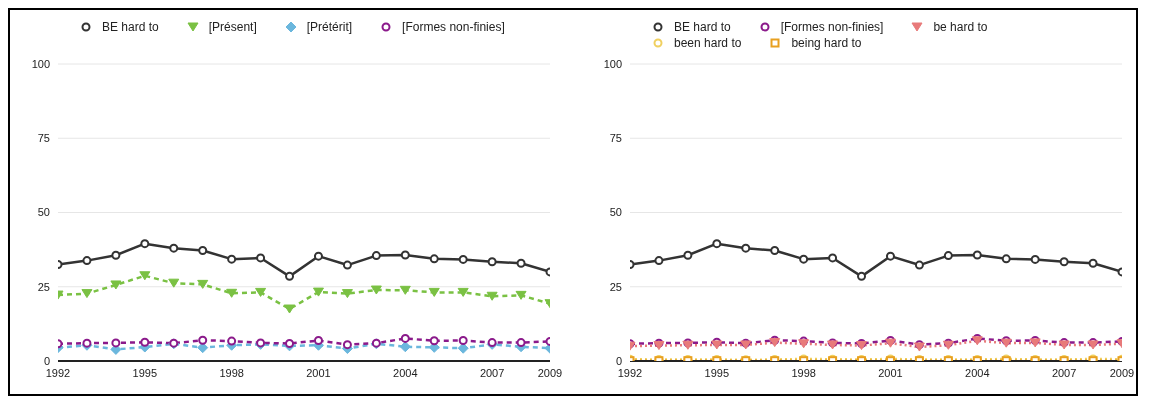 The image size is (1149, 409). I want to click on legend-label: being hard to, so click(826, 43).